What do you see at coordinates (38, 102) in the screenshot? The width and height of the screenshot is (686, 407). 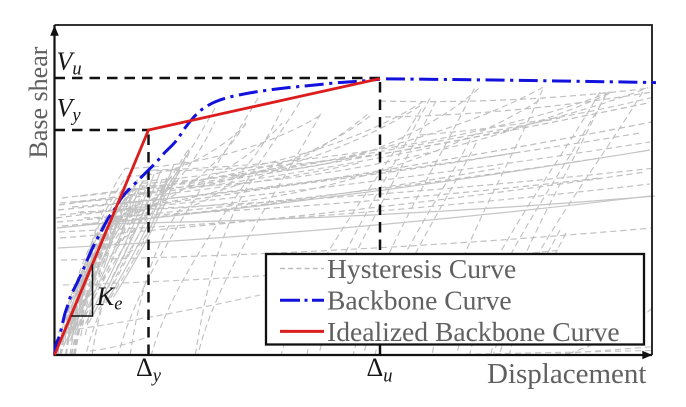 I see `svg-text: Base shear` at bounding box center [38, 102].